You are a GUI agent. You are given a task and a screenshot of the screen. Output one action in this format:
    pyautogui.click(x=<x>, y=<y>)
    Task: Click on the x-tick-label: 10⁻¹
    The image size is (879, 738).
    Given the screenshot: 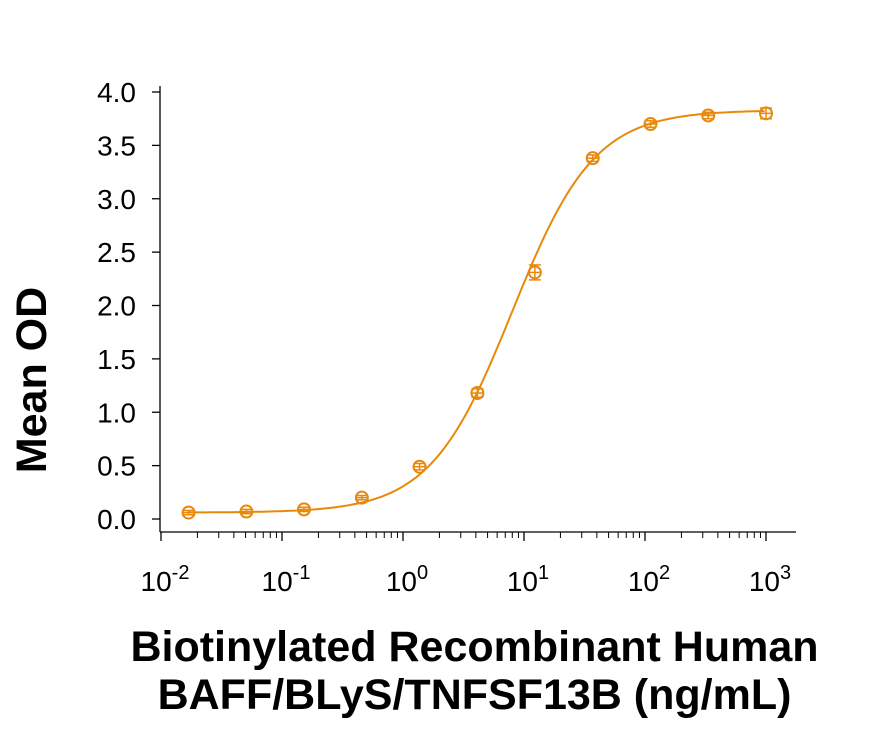 What is the action you would take?
    pyautogui.click(x=286, y=579)
    